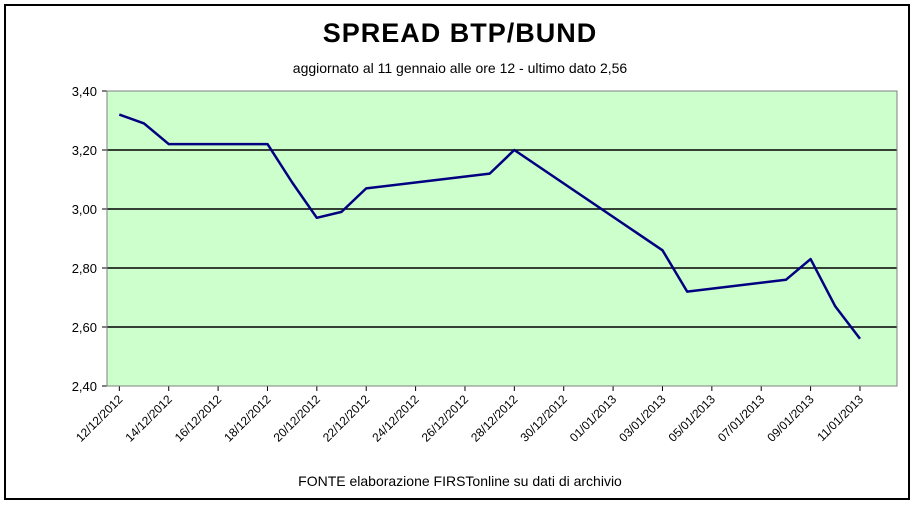  I want to click on x-tick-label: 07/01/2013, so click(741, 418).